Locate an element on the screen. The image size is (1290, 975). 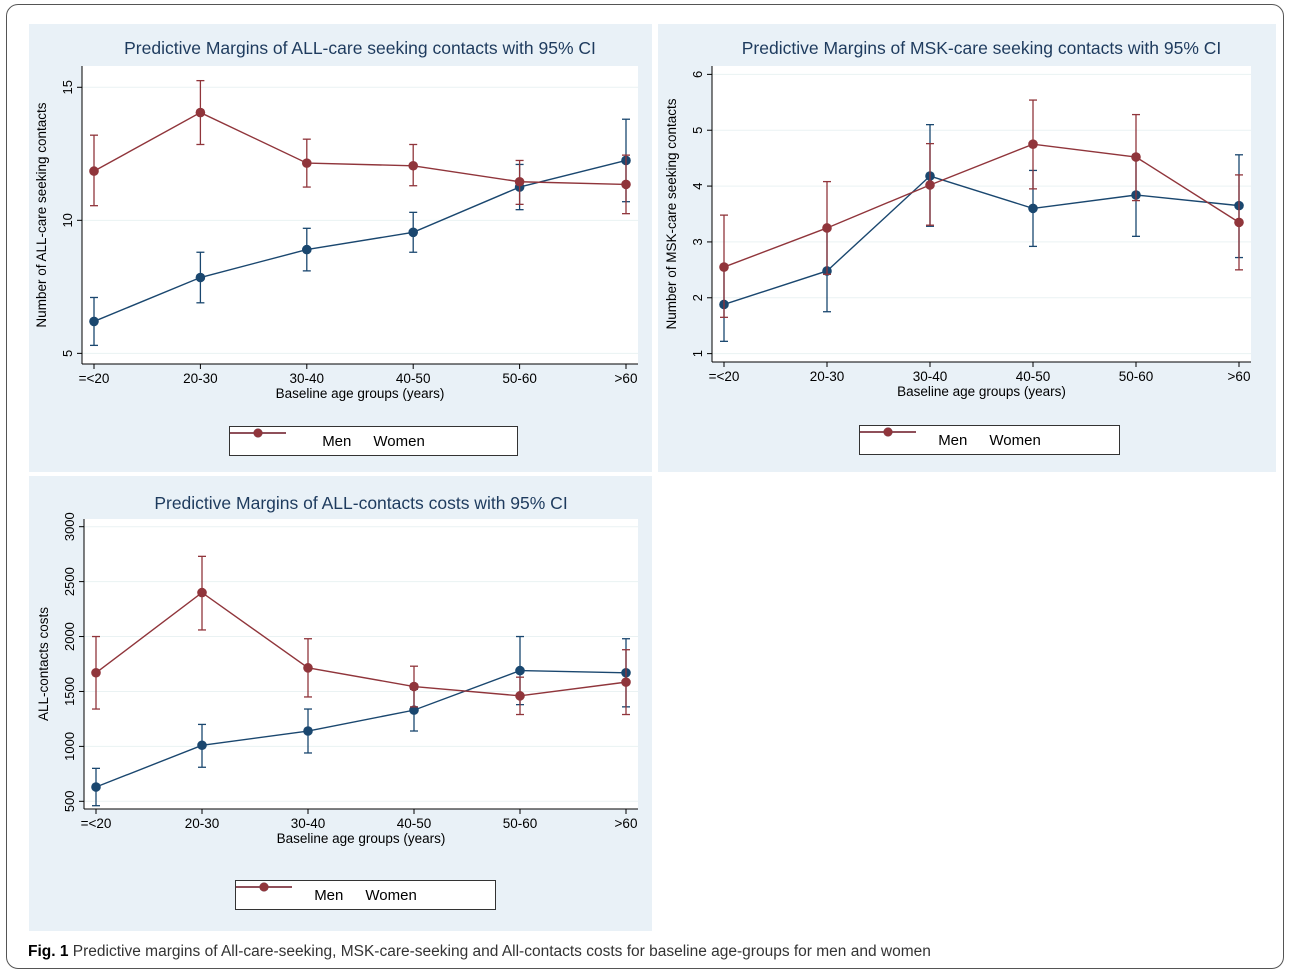
caption-label: Fig. 1 is located at coordinates (48, 951).